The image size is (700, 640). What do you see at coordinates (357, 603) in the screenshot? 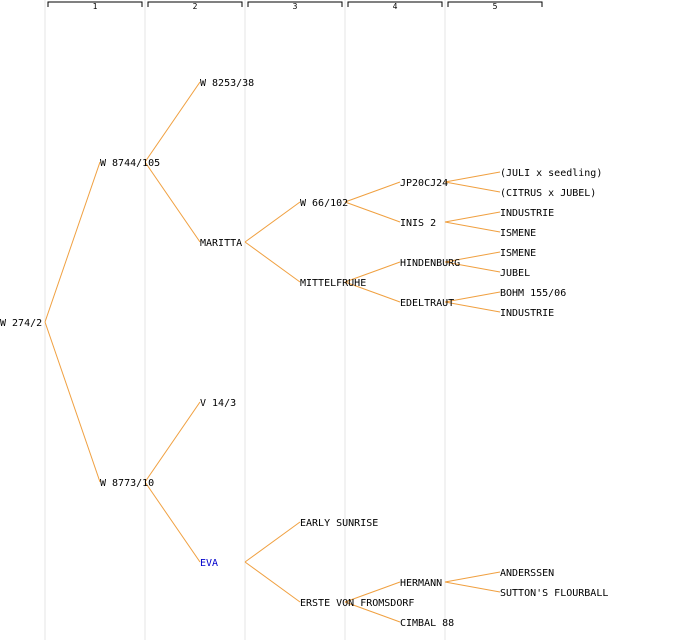
I see `pedigree-node: ERSTE VON FROMSDORF` at bounding box center [357, 603].